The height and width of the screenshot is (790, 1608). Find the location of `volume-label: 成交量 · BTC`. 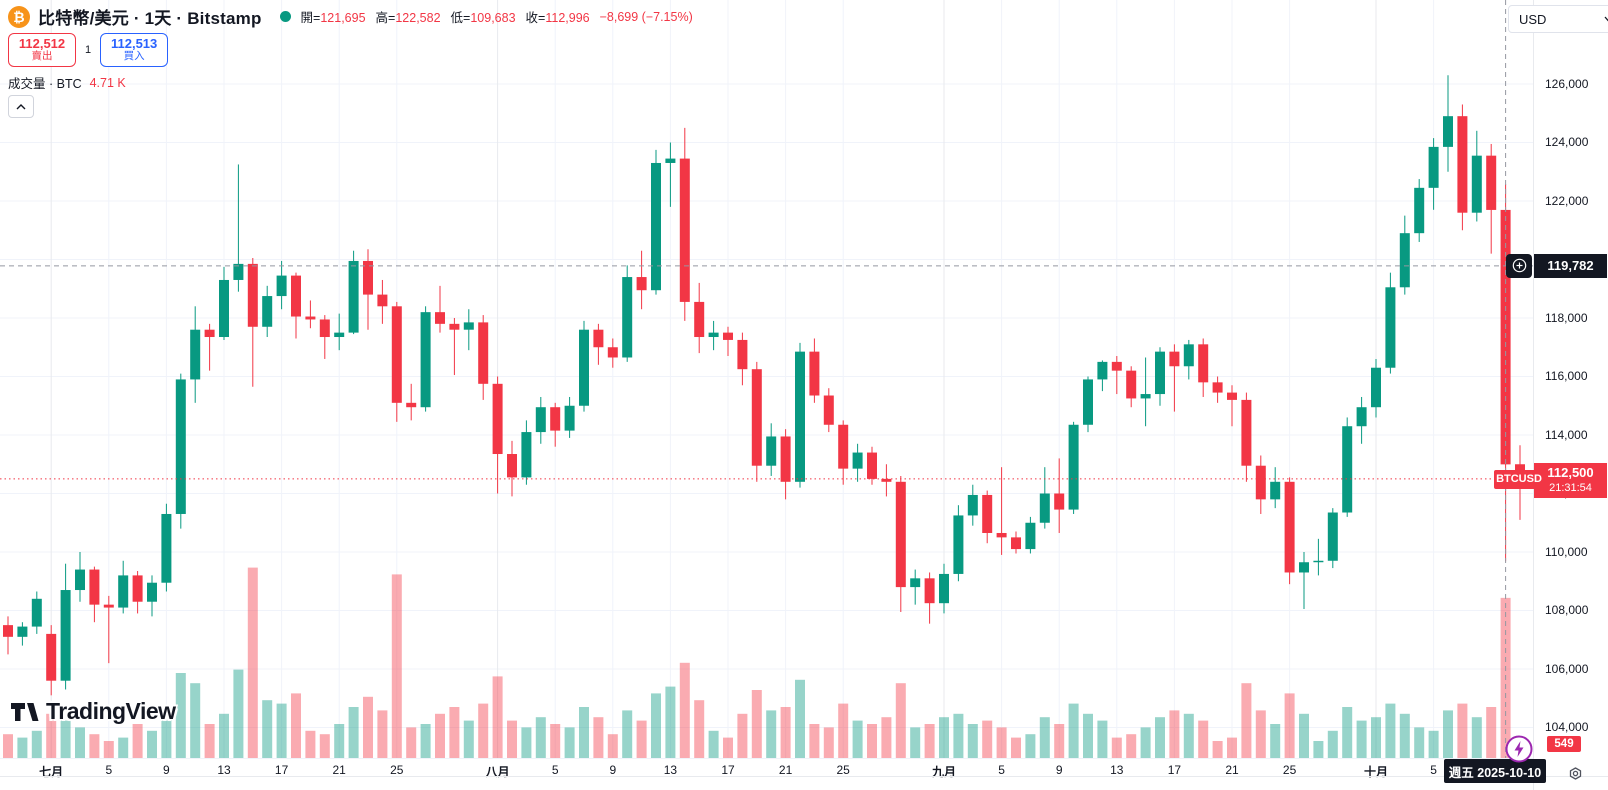

volume-label: 成交量 · BTC is located at coordinates (45, 84).